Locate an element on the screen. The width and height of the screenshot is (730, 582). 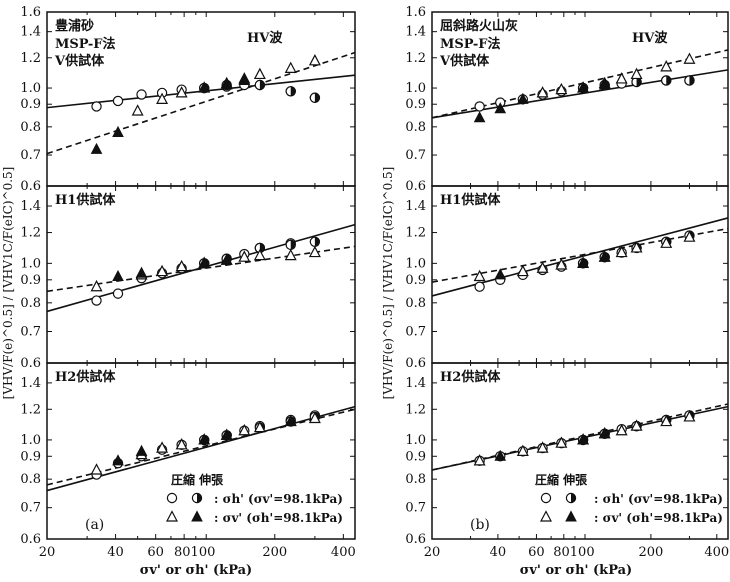
subplot-title: H1供試体 is located at coordinates (470, 200).